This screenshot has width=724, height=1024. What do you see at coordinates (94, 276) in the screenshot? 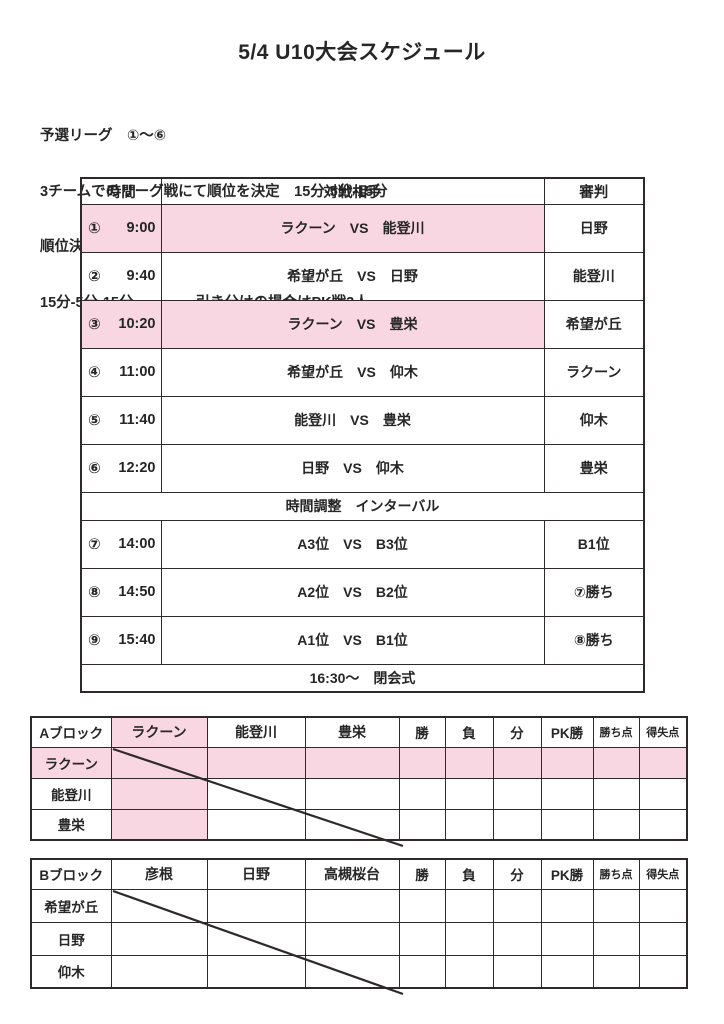
I see `match-number: ②` at bounding box center [94, 276].